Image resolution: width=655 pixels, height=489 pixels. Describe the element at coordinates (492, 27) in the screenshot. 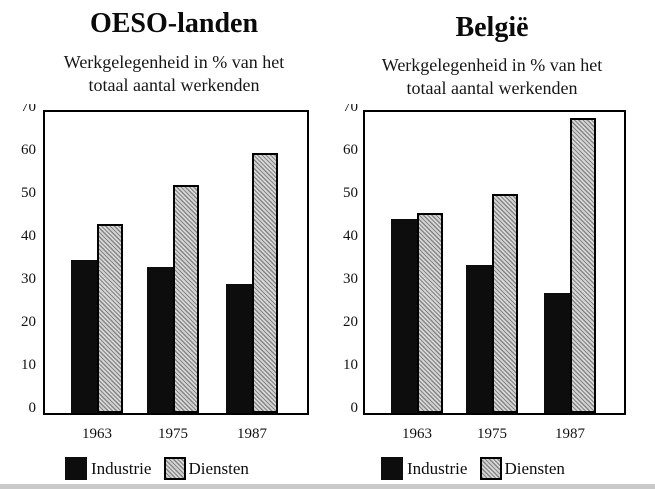

I see `chart-title: België` at that location.